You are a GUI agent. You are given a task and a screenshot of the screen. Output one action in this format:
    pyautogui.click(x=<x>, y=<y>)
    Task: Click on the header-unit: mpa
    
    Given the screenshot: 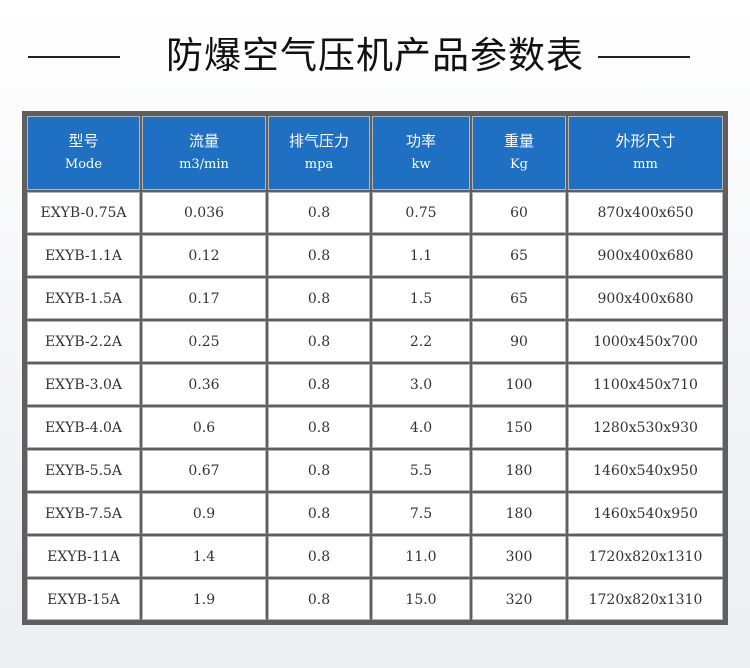 What is the action you would take?
    pyautogui.click(x=319, y=164)
    